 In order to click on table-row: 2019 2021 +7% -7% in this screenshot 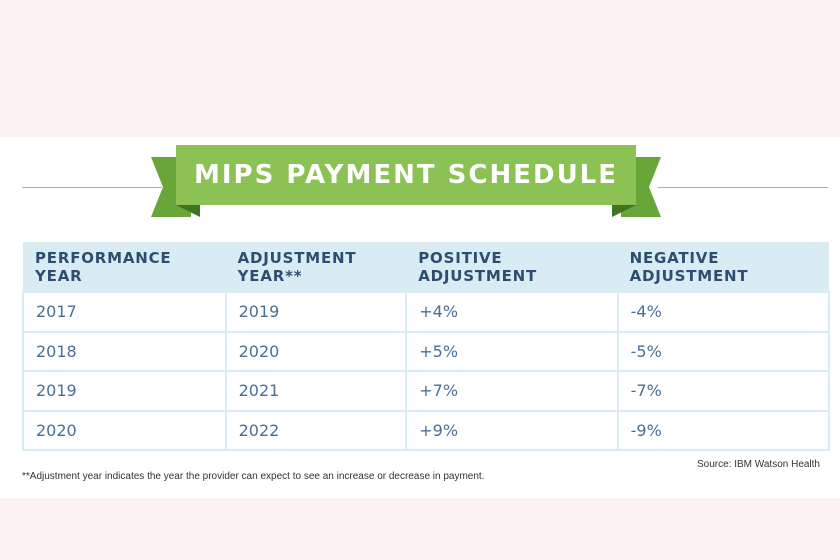, I will do `click(426, 391)`.